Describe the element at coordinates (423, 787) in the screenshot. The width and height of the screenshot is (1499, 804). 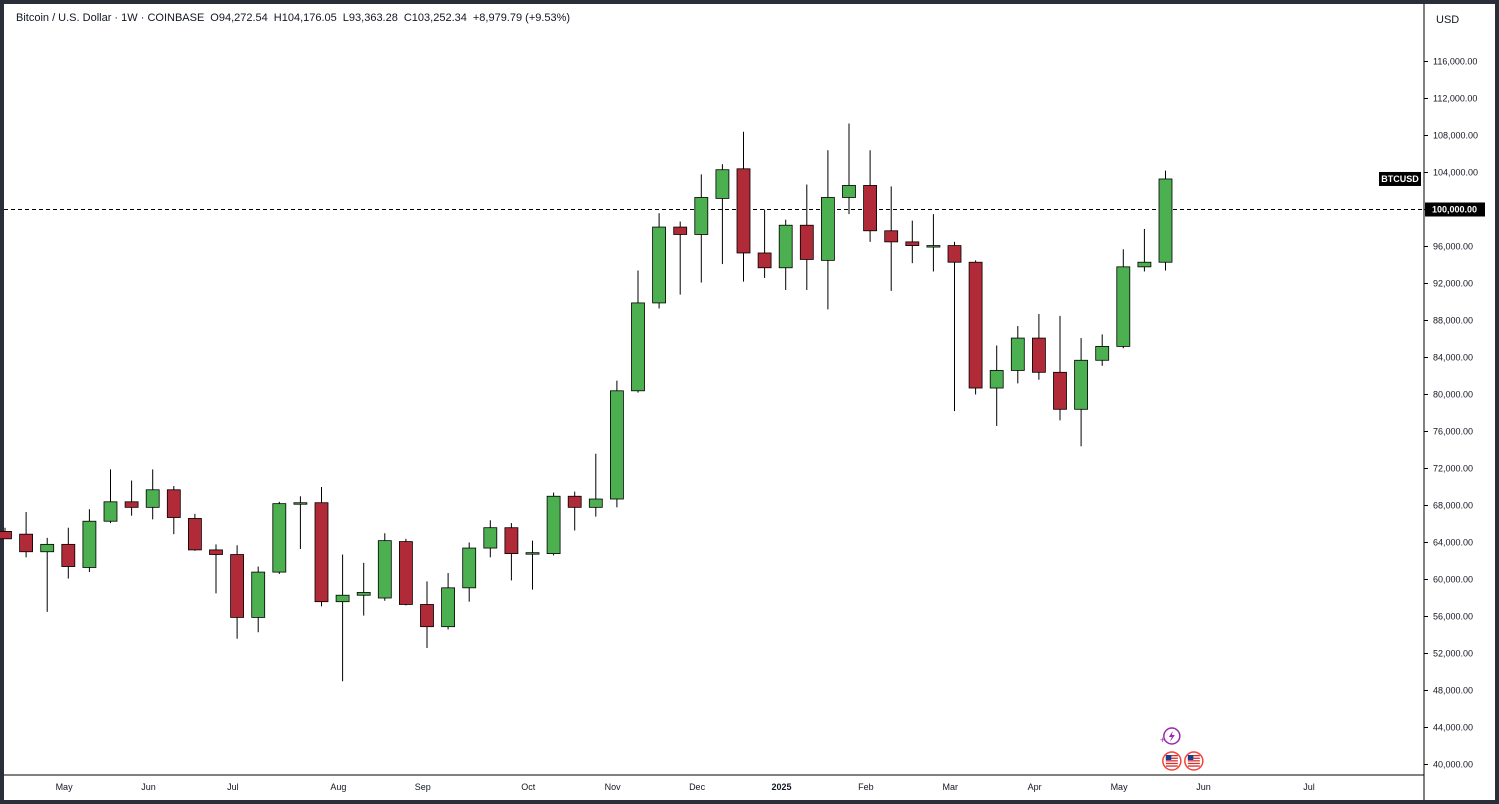
I see `x-tick-label: Sep` at that location.